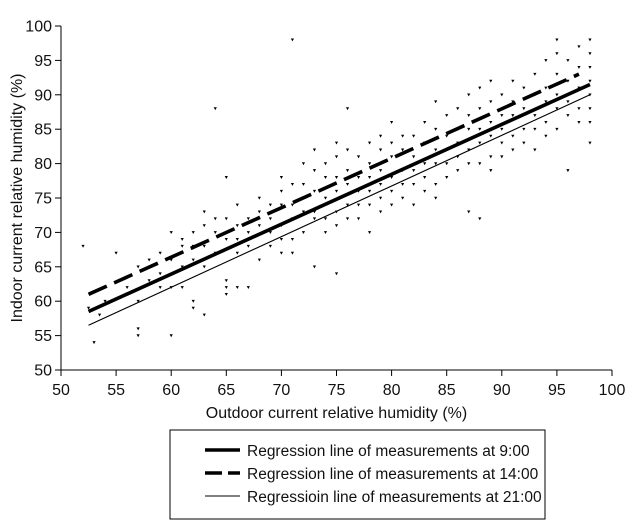  What do you see at coordinates (226, 390) in the screenshot?
I see `x-tick-label: 65` at bounding box center [226, 390].